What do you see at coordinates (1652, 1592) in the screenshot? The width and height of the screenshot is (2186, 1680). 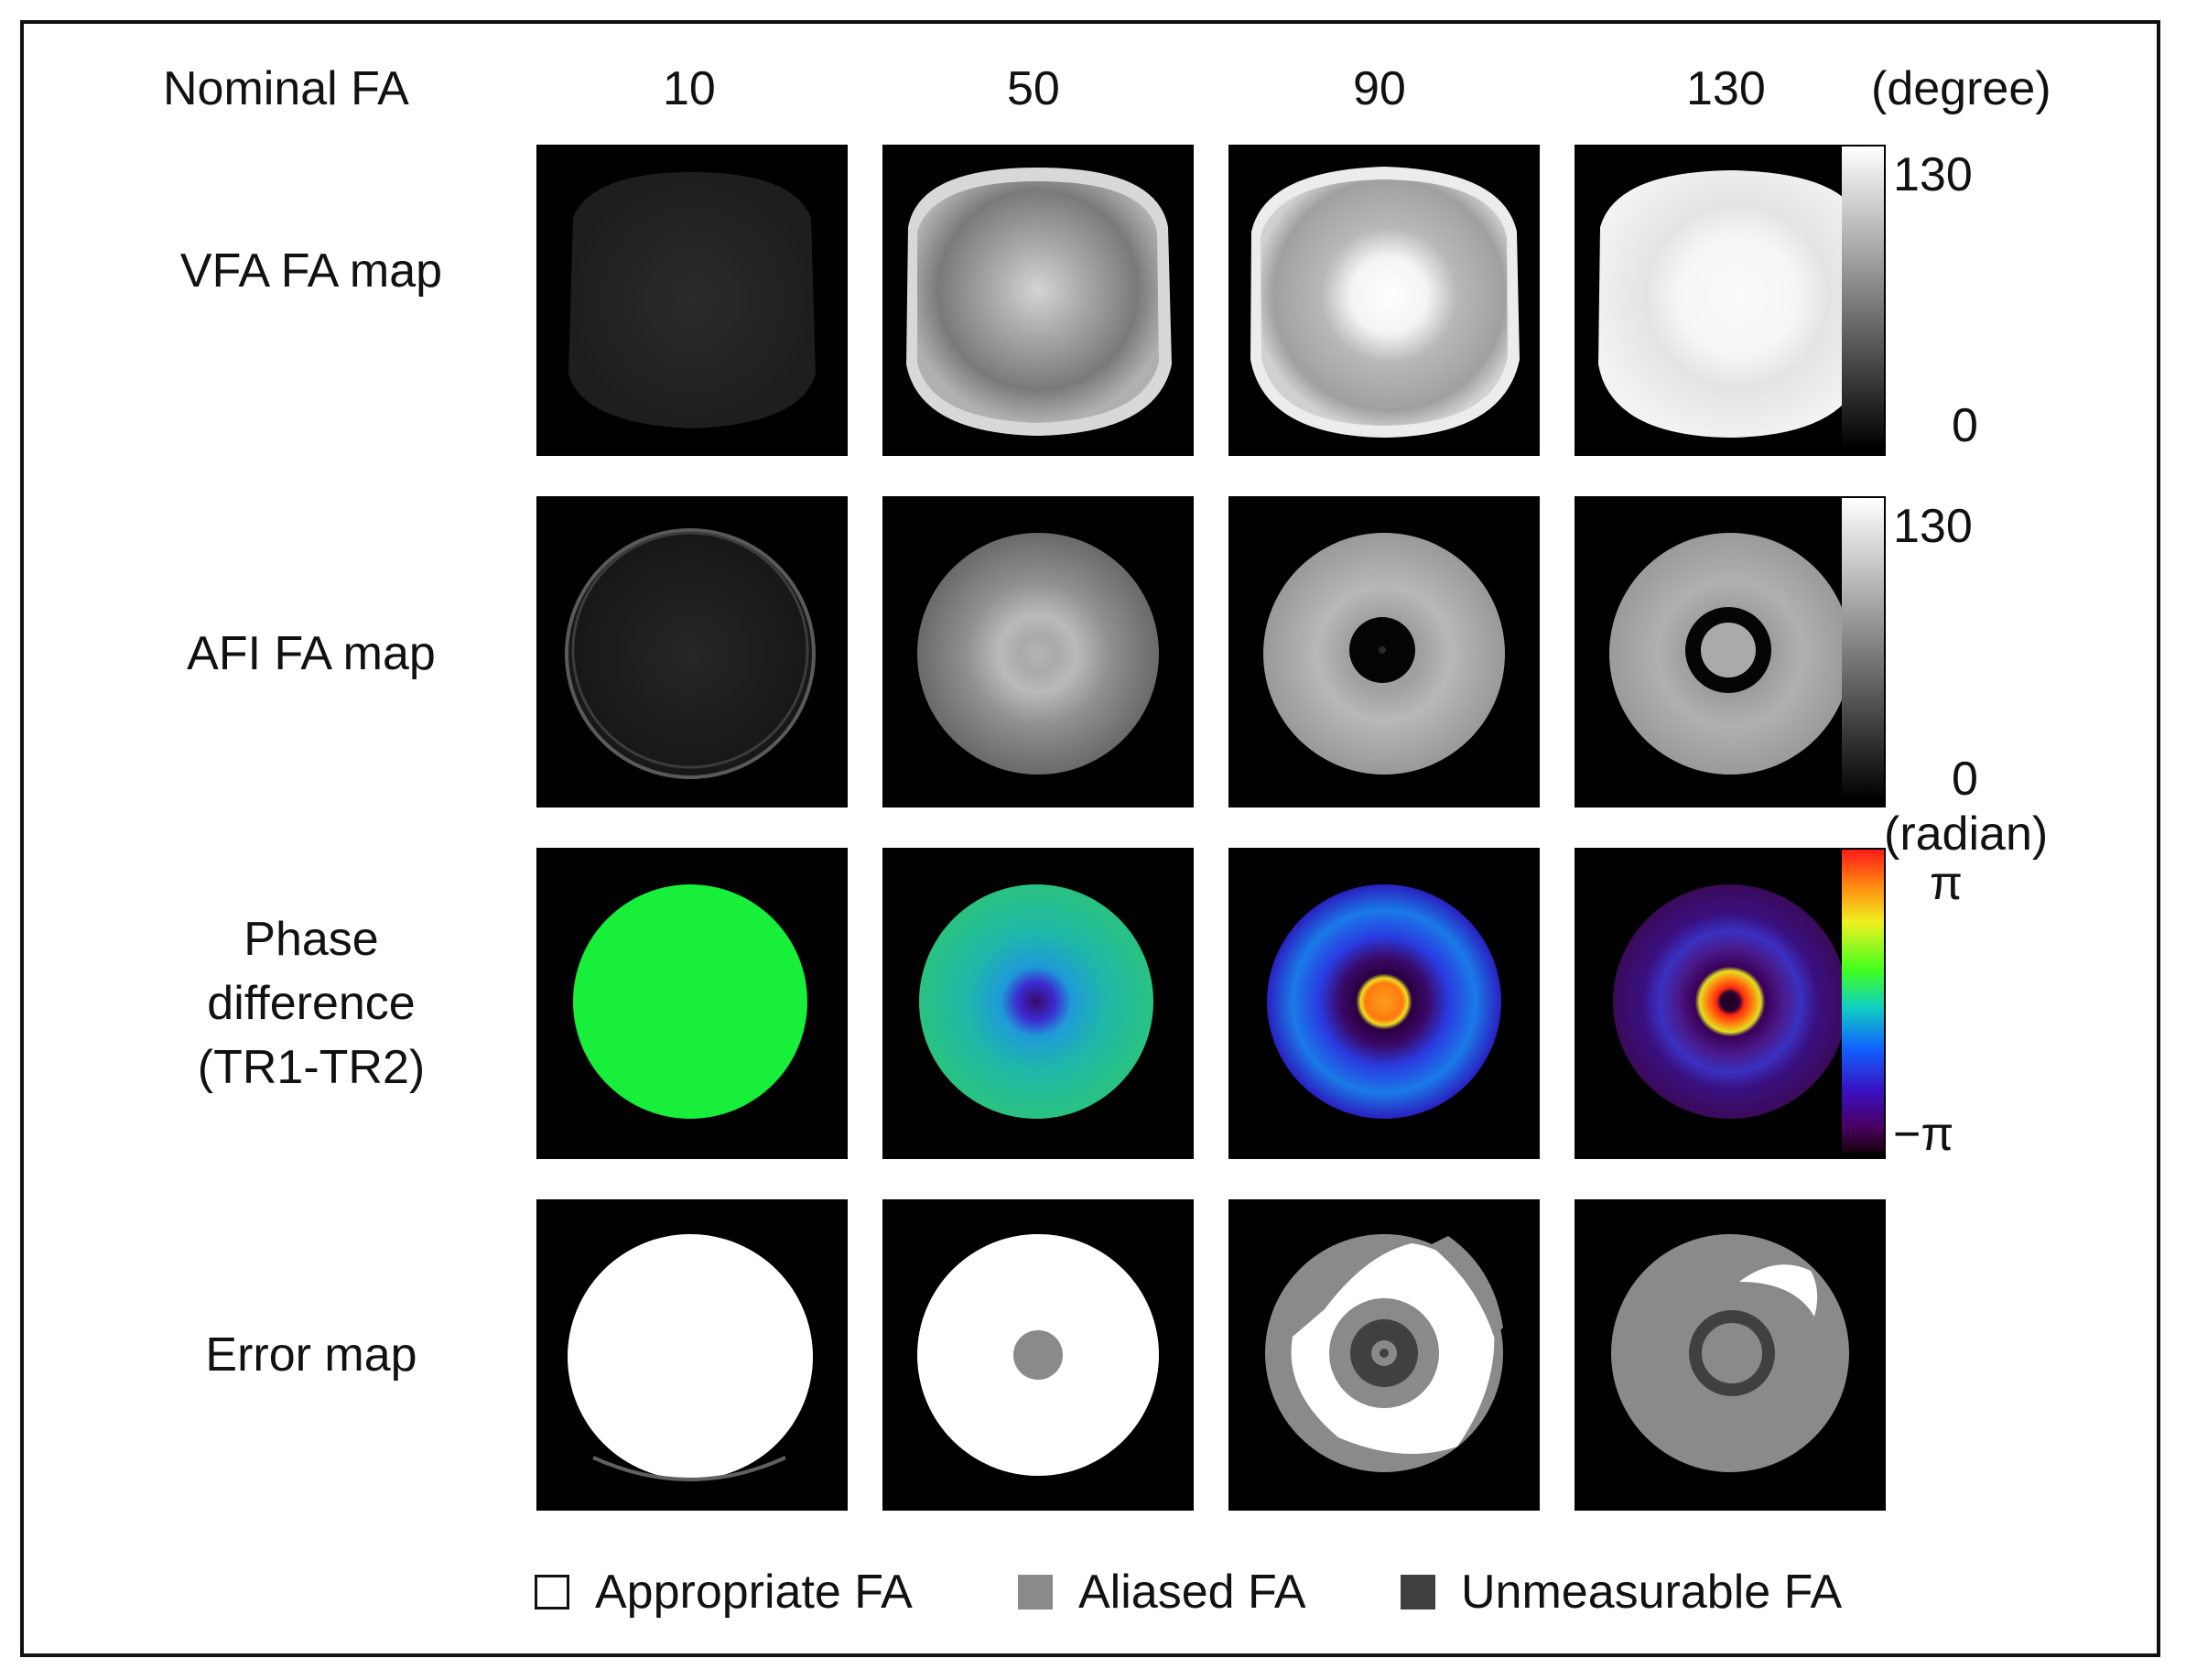 I see `legend-label-unmeasurable: Unmeasurable FA` at bounding box center [1652, 1592].